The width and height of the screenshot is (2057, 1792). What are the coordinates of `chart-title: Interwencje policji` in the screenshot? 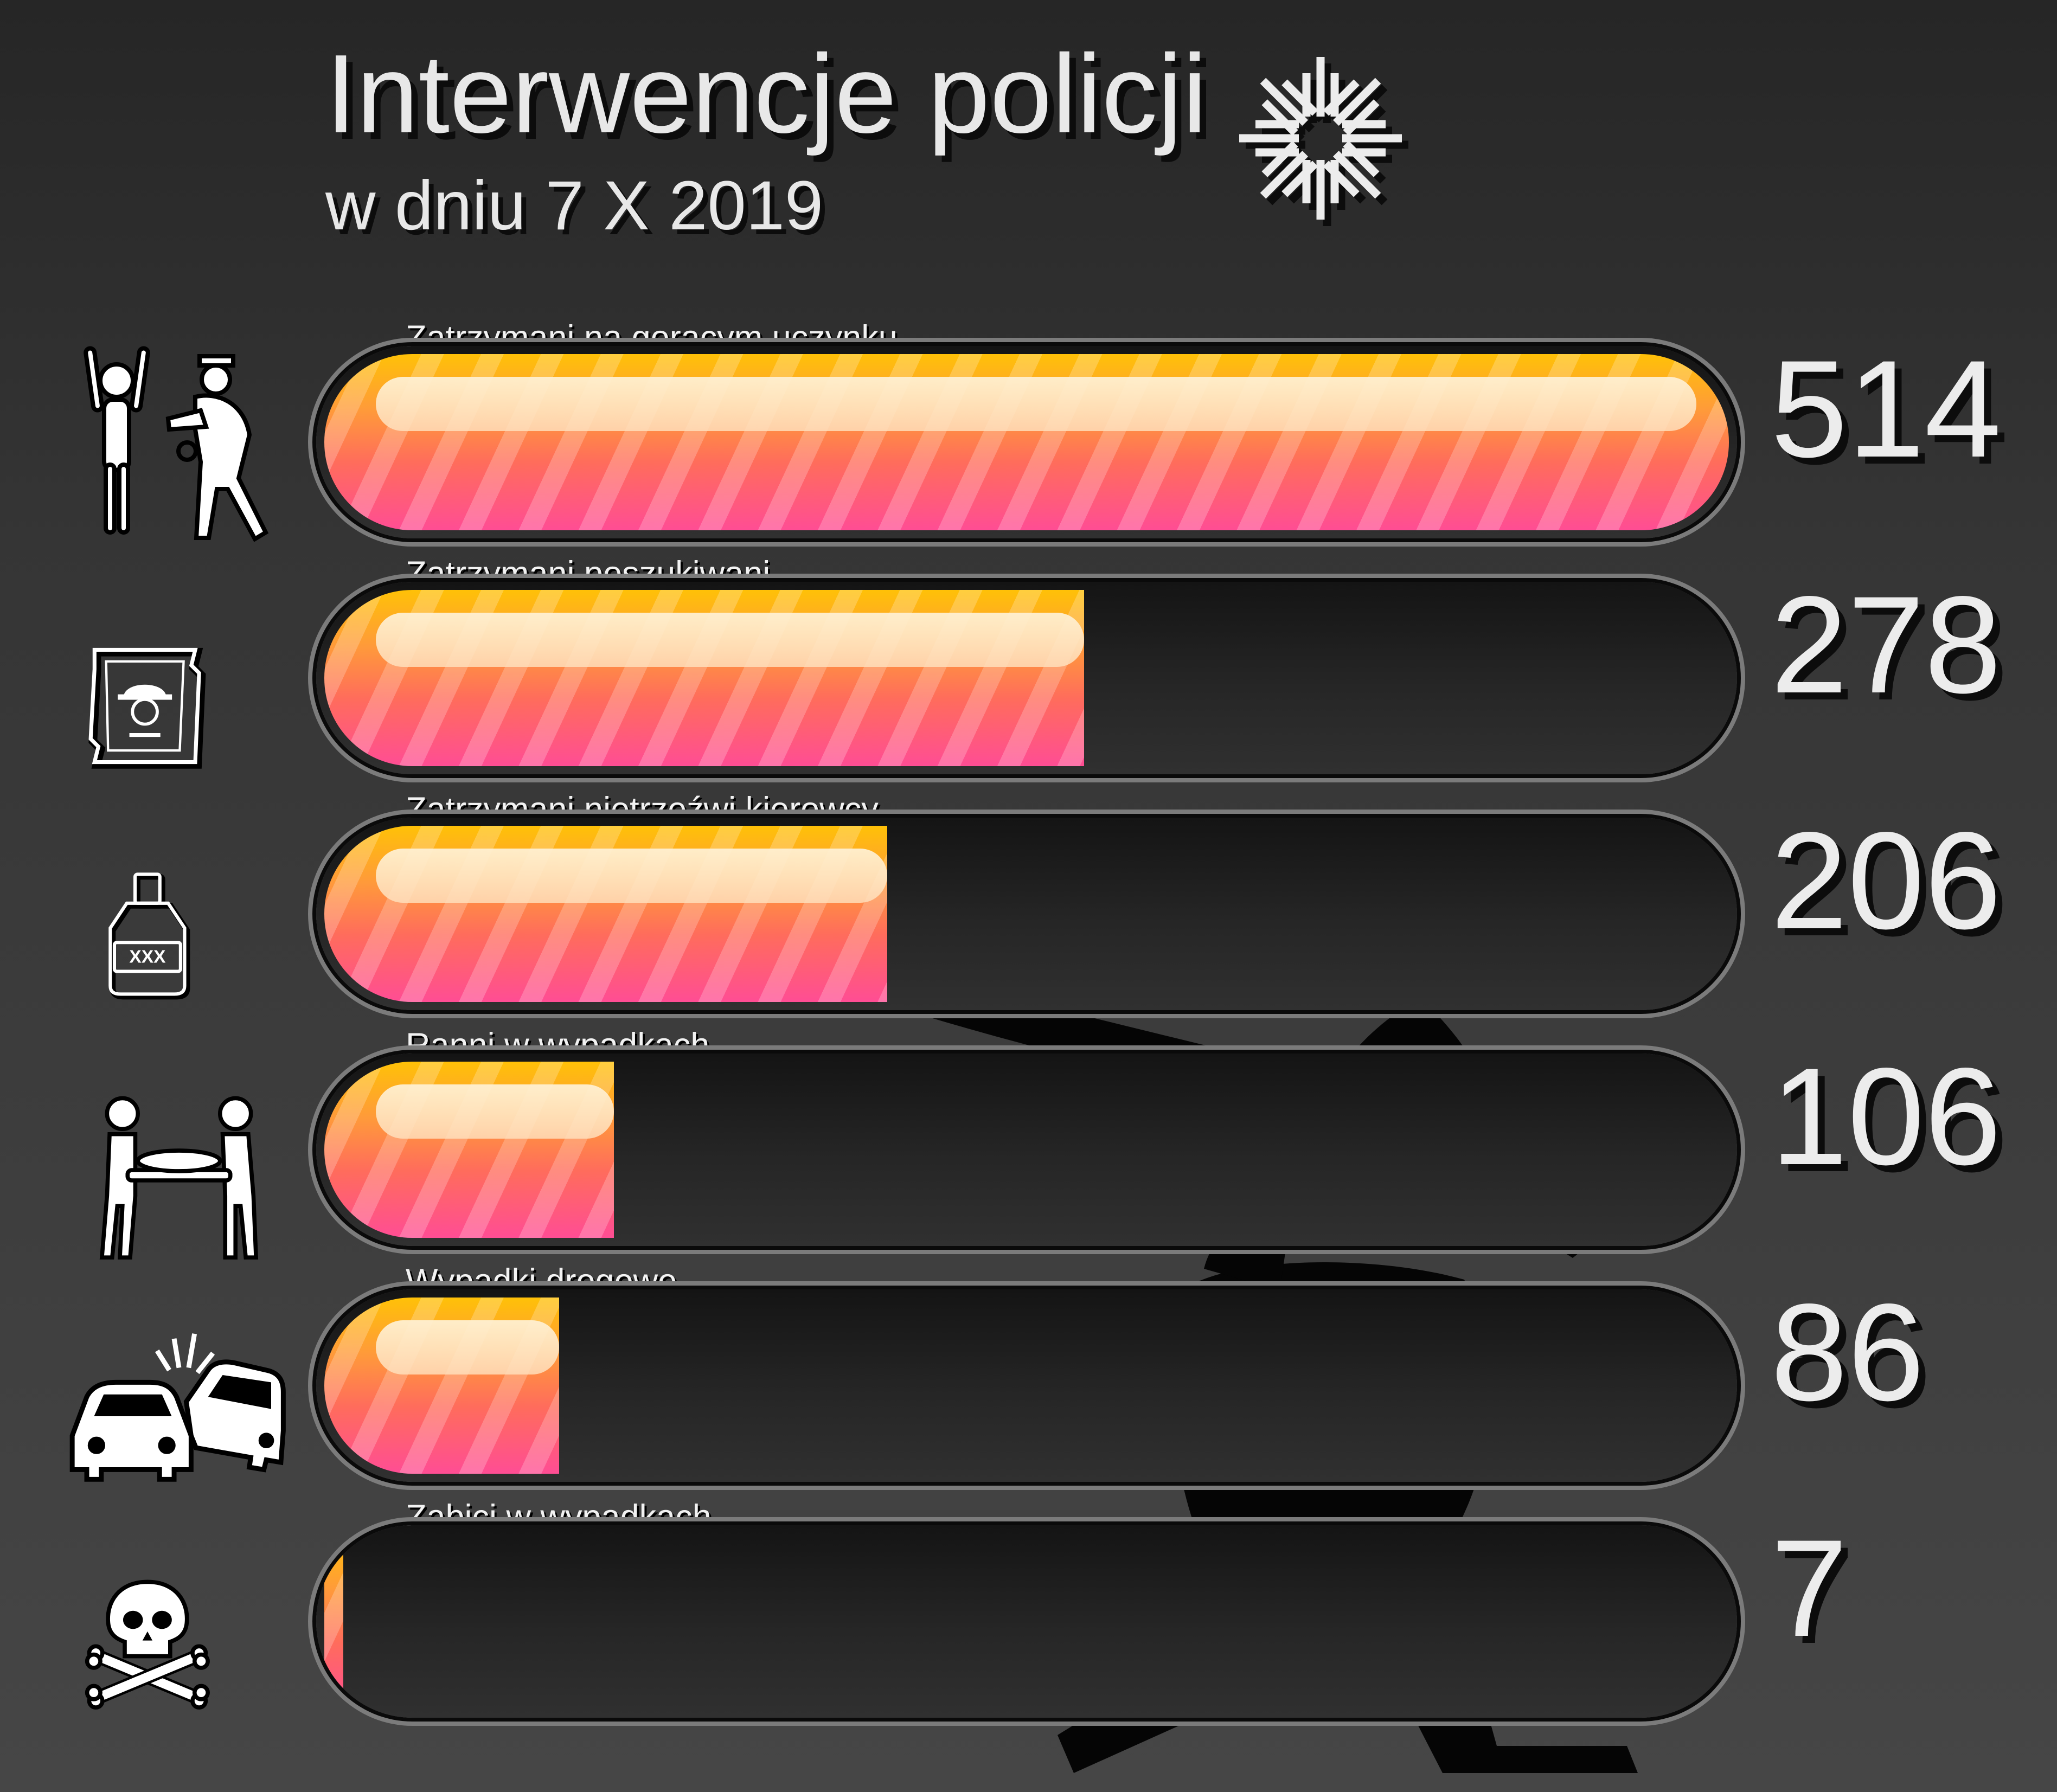 It's located at (766, 93).